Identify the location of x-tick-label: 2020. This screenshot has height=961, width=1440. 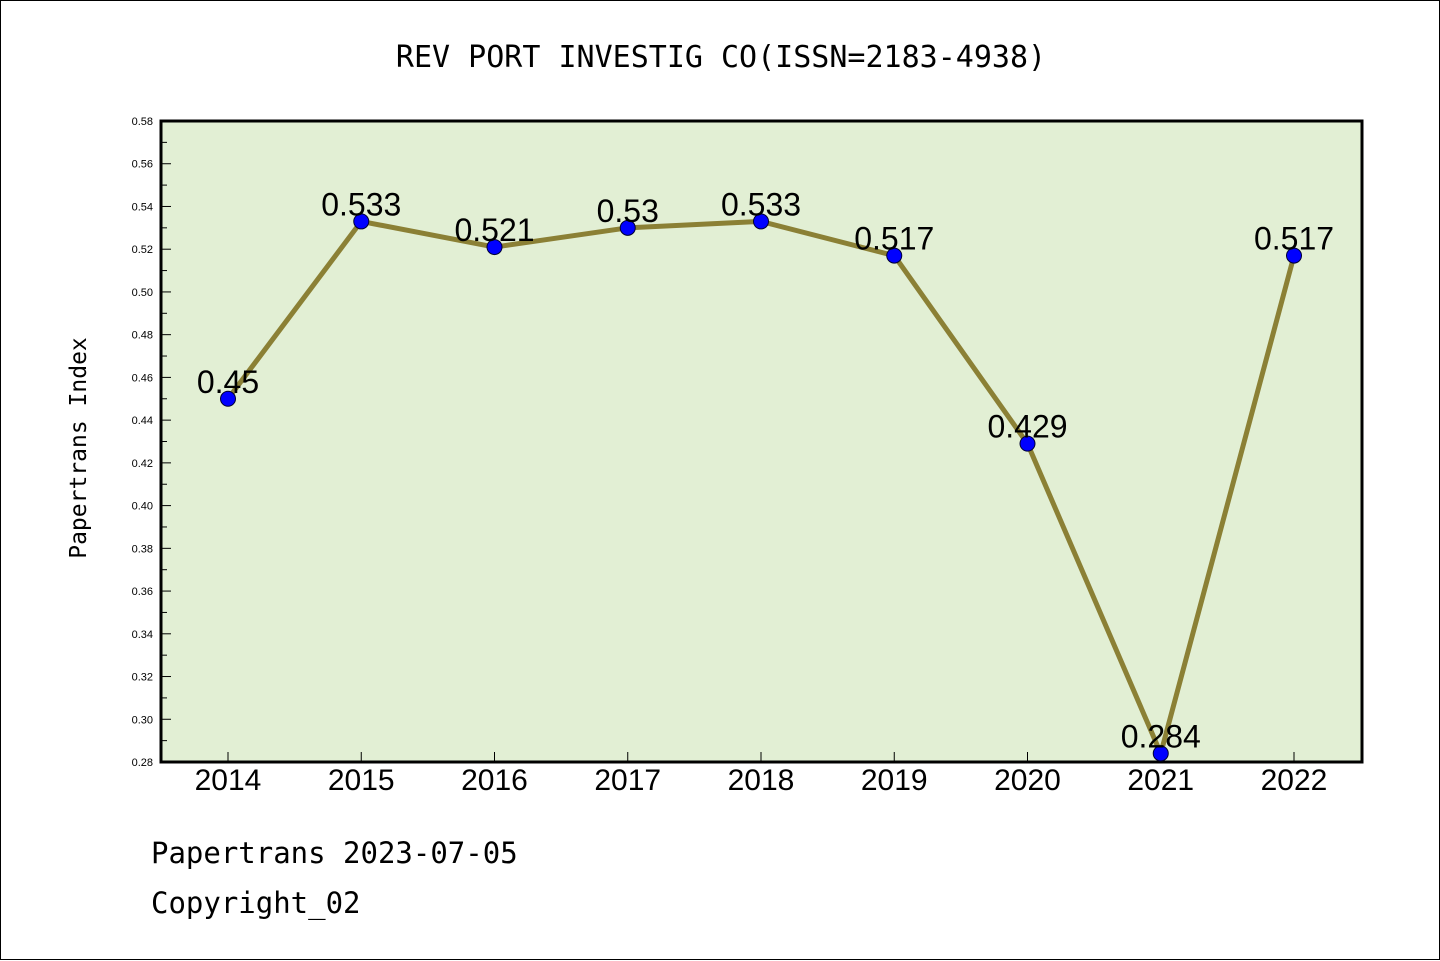
(1027, 780).